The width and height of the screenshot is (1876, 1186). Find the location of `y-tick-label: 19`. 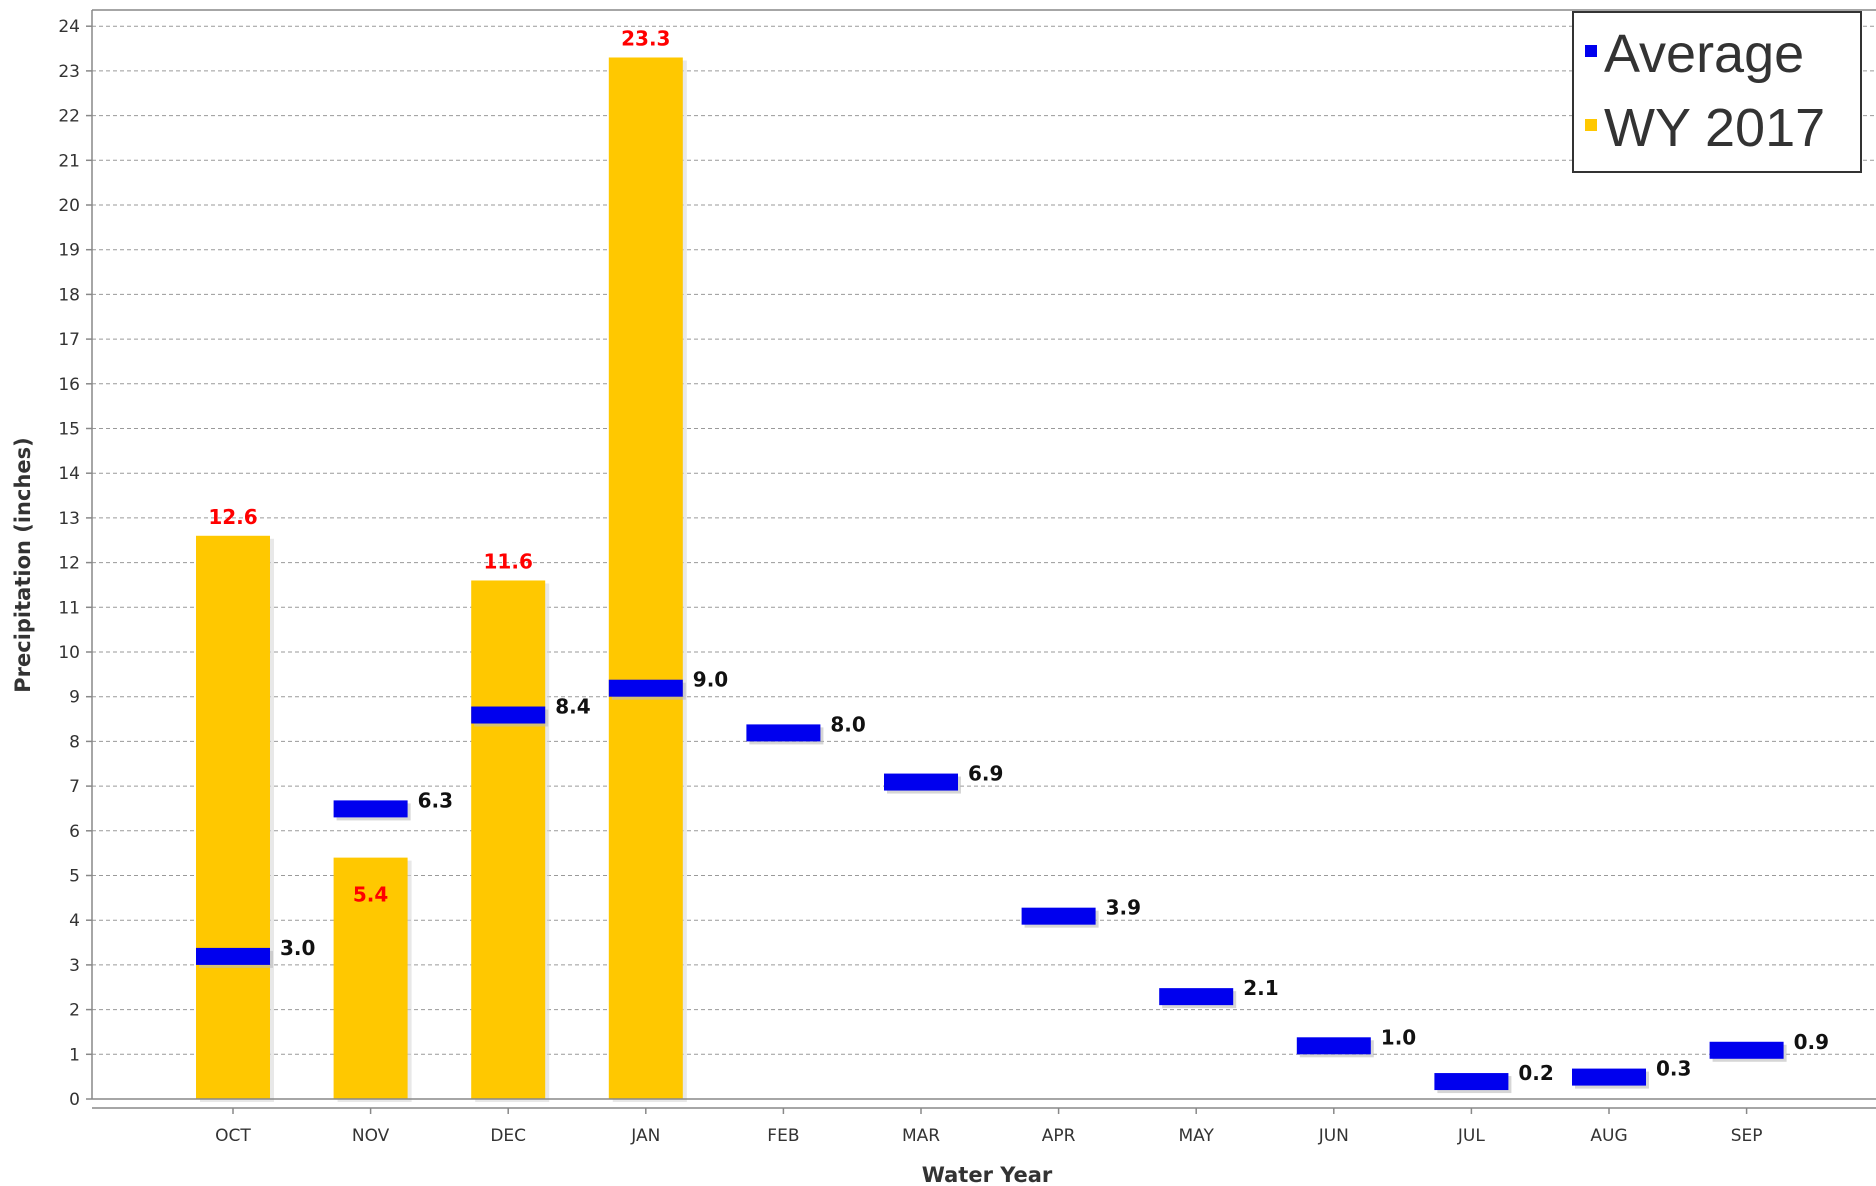

y-tick-label: 19 is located at coordinates (69, 251).